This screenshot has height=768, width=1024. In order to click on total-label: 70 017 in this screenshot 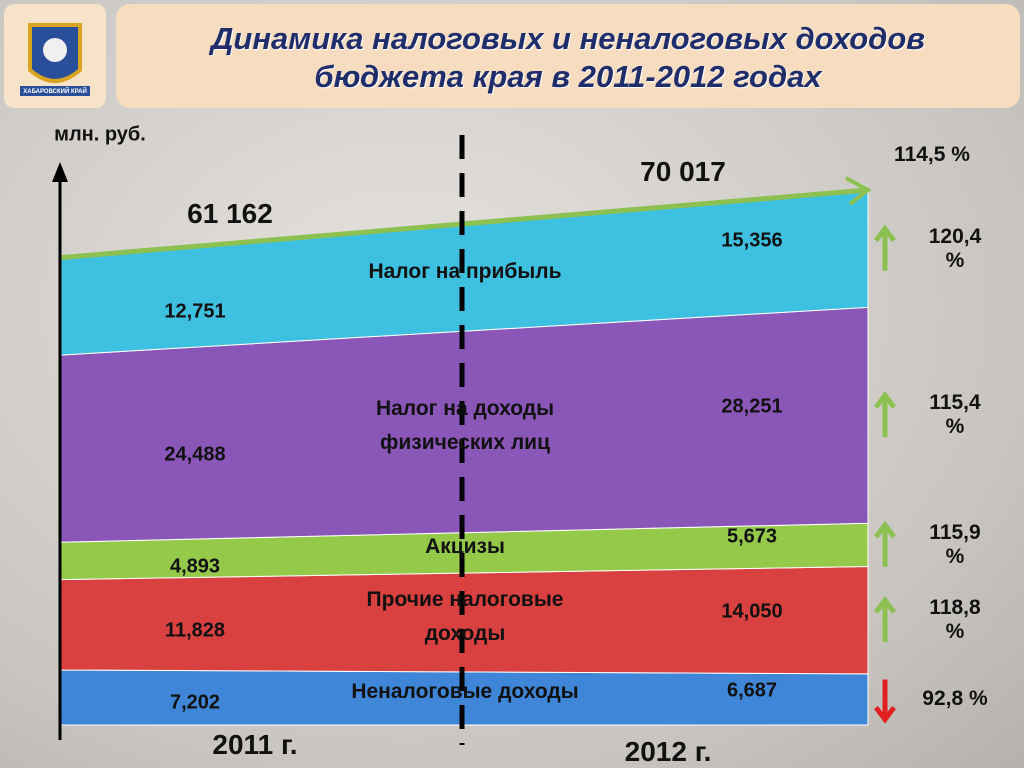, I will do `click(683, 171)`.